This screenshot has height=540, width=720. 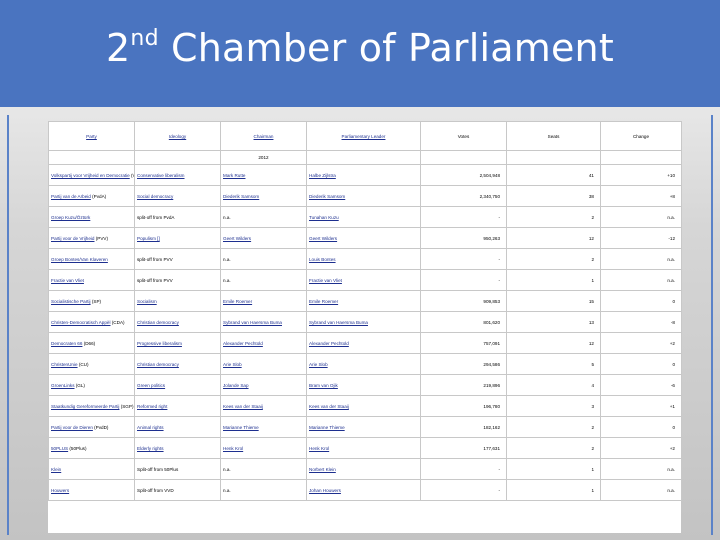 I want to click on leader-link: Johan Houwers, so click(x=325, y=490).